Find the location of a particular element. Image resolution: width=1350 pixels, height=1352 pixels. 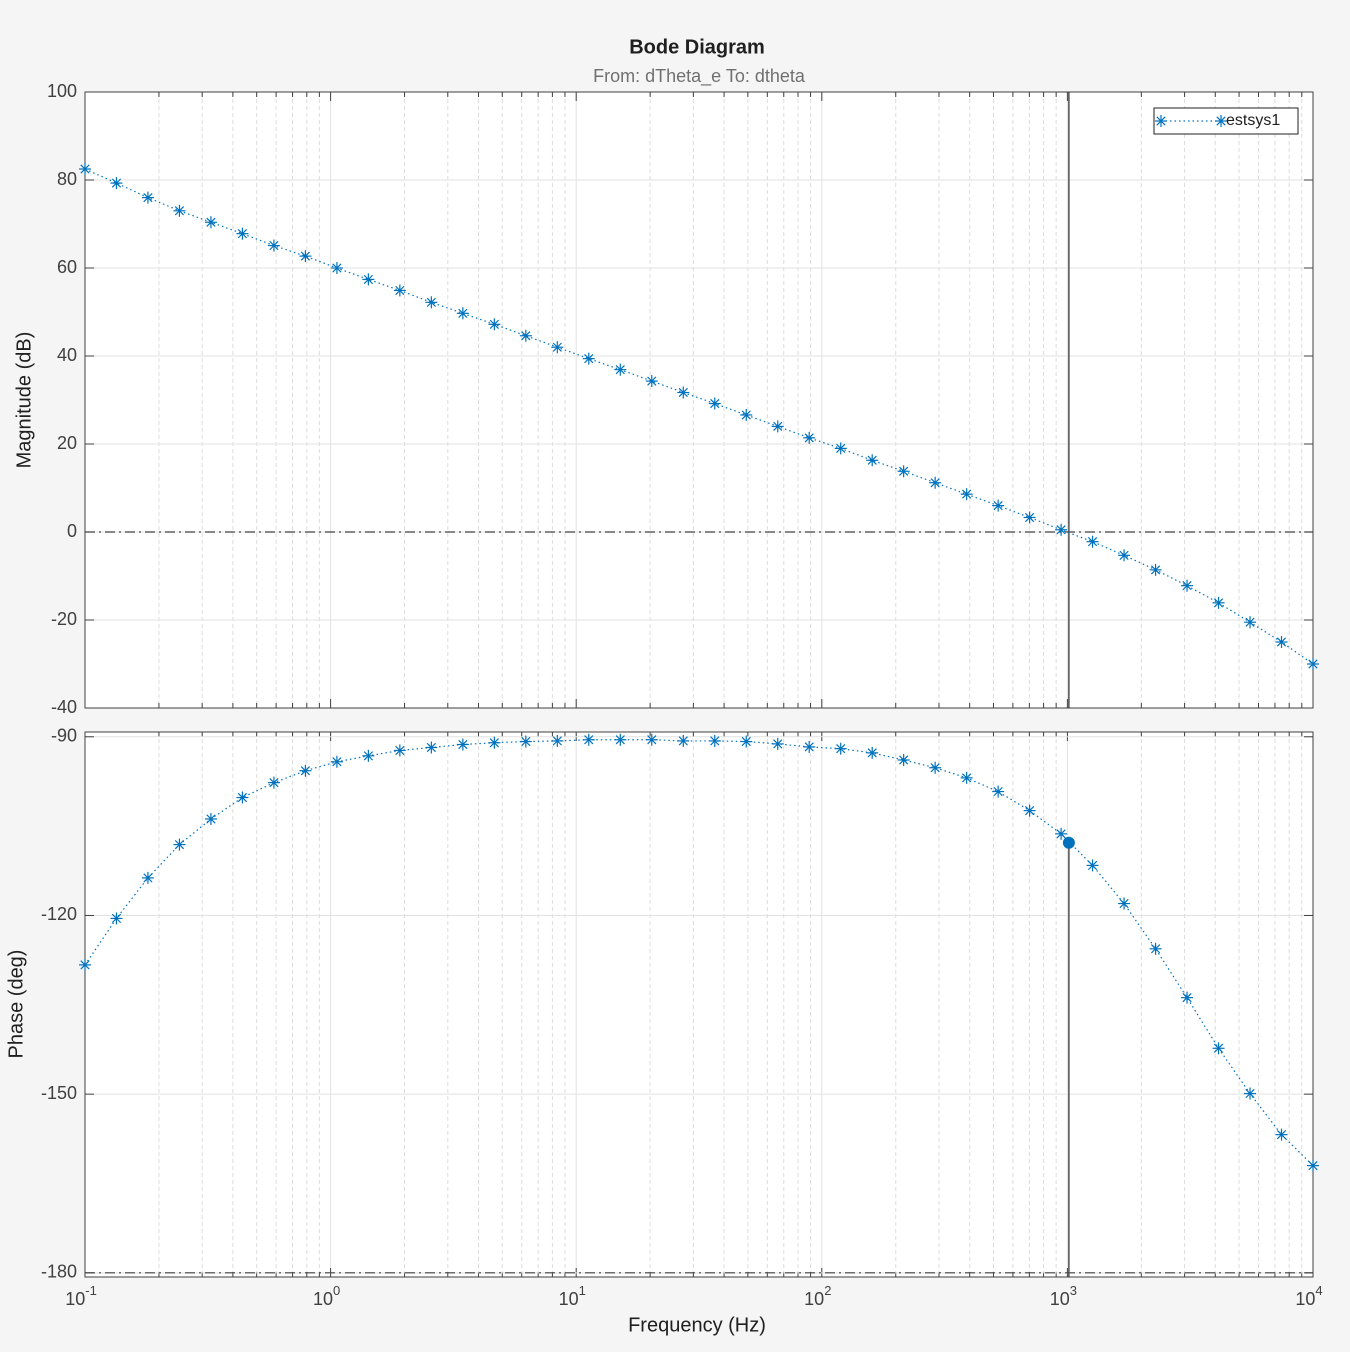

x-tick-label-exponent: 4 is located at coordinates (1318, 1290).